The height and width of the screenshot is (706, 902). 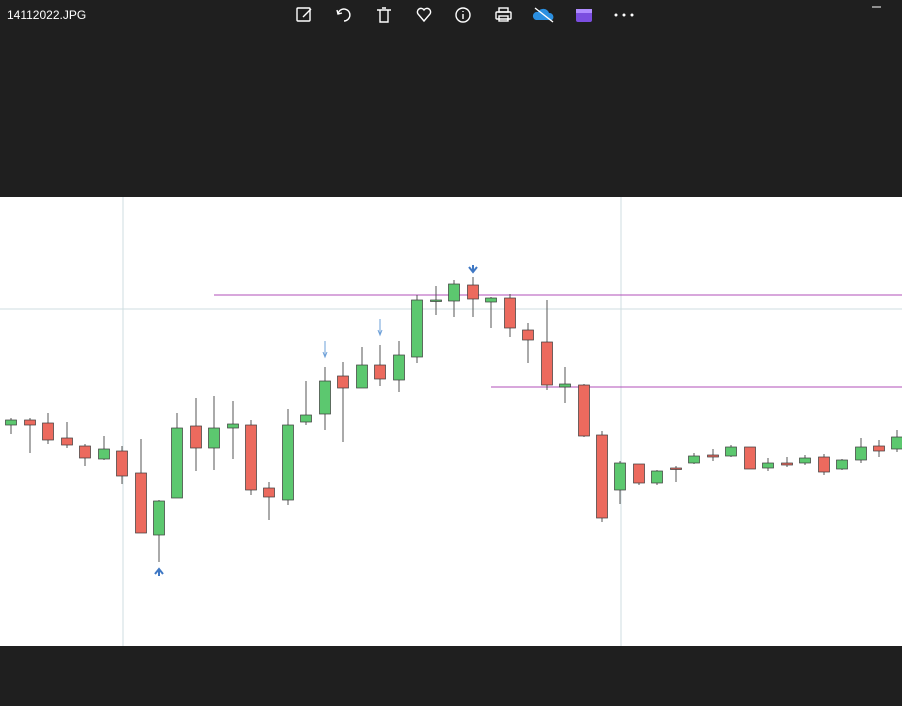 I want to click on delete-button, so click(x=384, y=15).